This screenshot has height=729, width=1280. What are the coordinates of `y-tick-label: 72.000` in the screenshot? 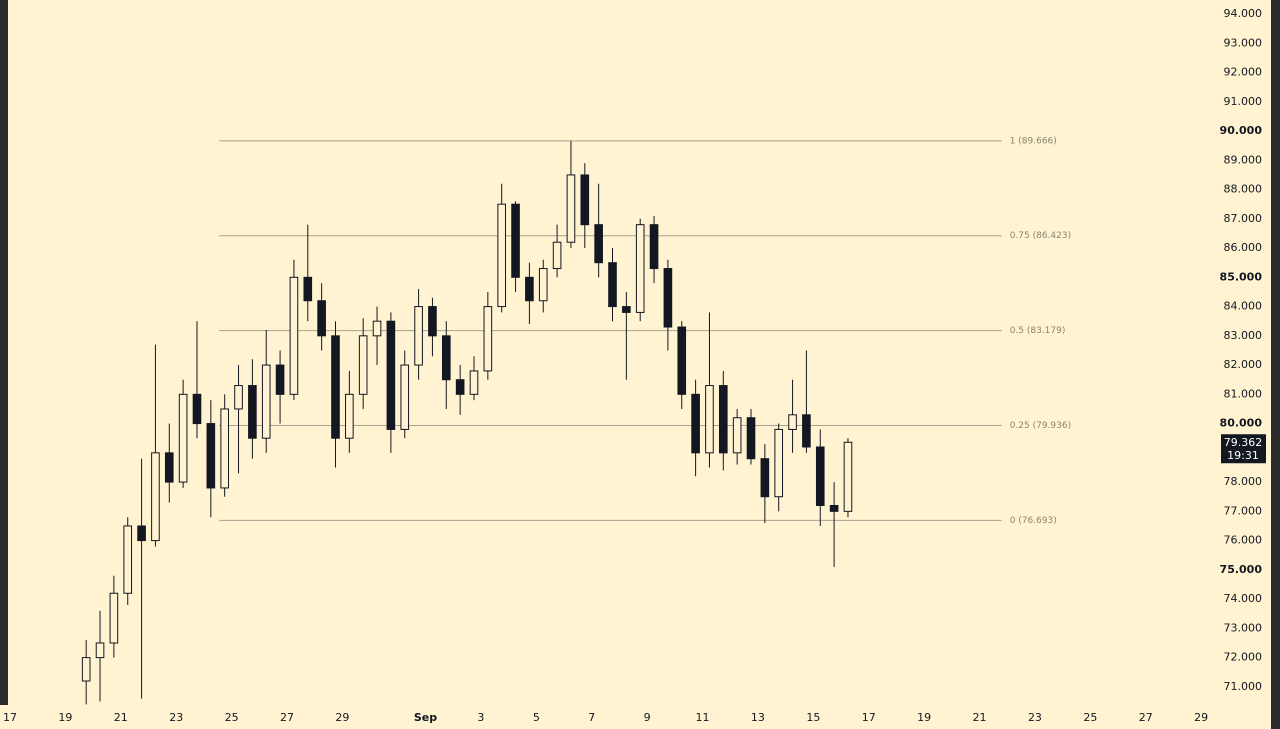 It's located at (1243, 657).